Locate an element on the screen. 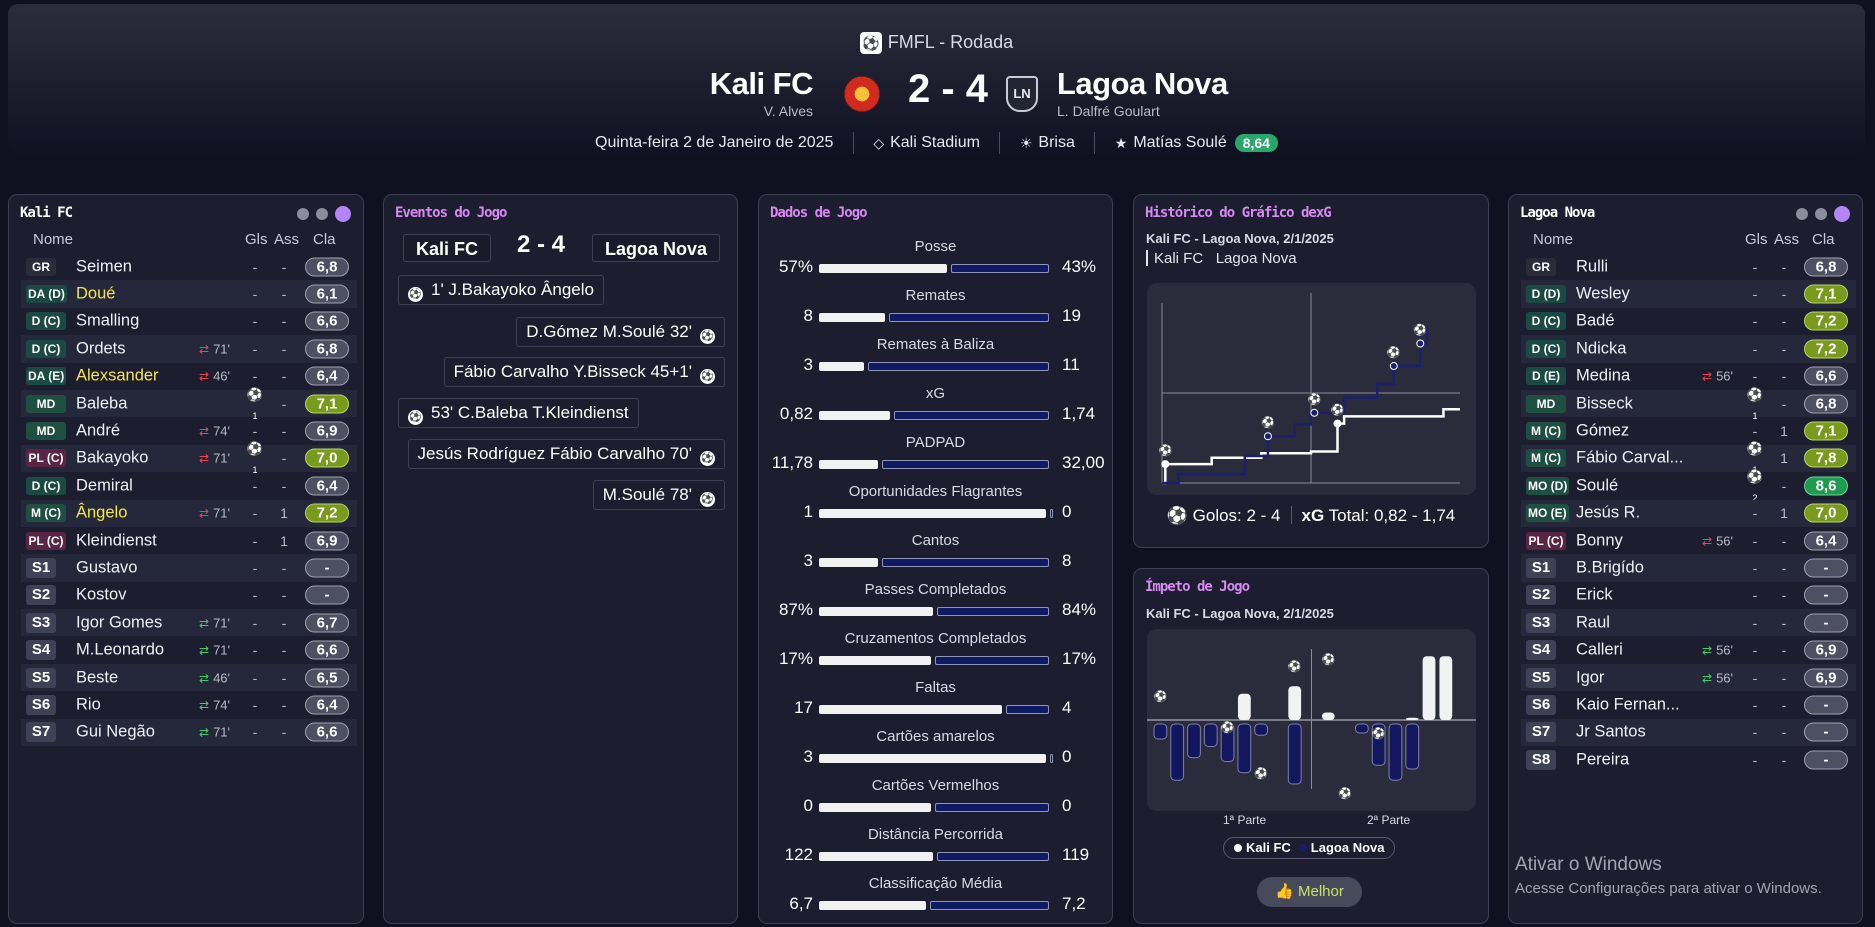 This screenshot has width=1875, height=927. player-row: M (C) Fábio Carval... ⚽1 1 7,8 is located at coordinates (1688, 458).